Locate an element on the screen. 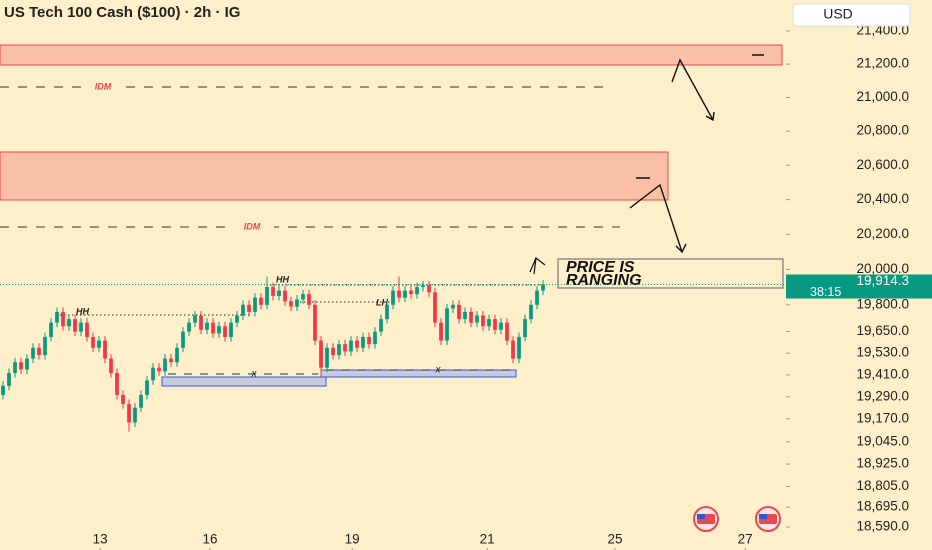 The width and height of the screenshot is (932, 550). y-tick-label: 18,695.0 is located at coordinates (882, 506).